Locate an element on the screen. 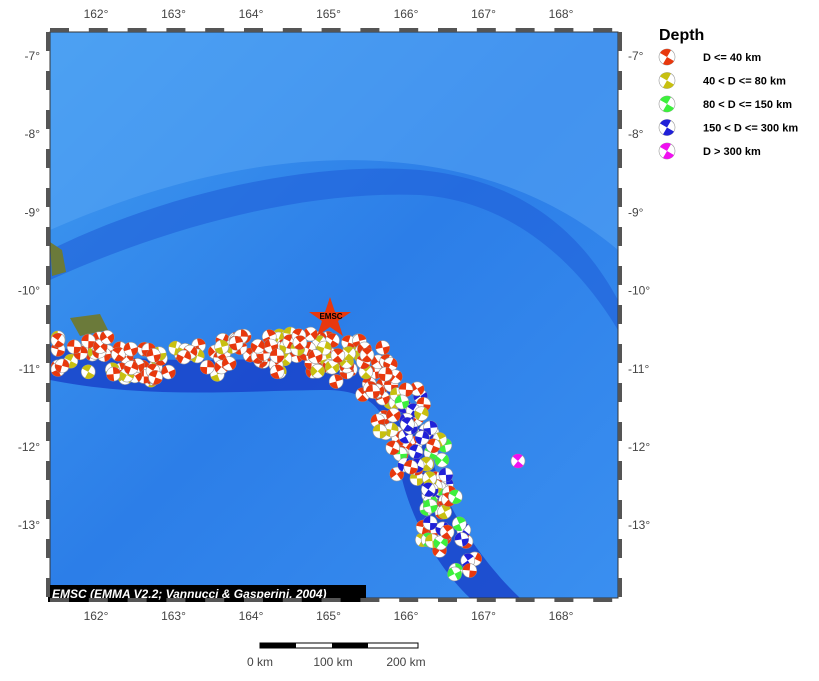  lat-label: -12° is located at coordinates (639, 447).